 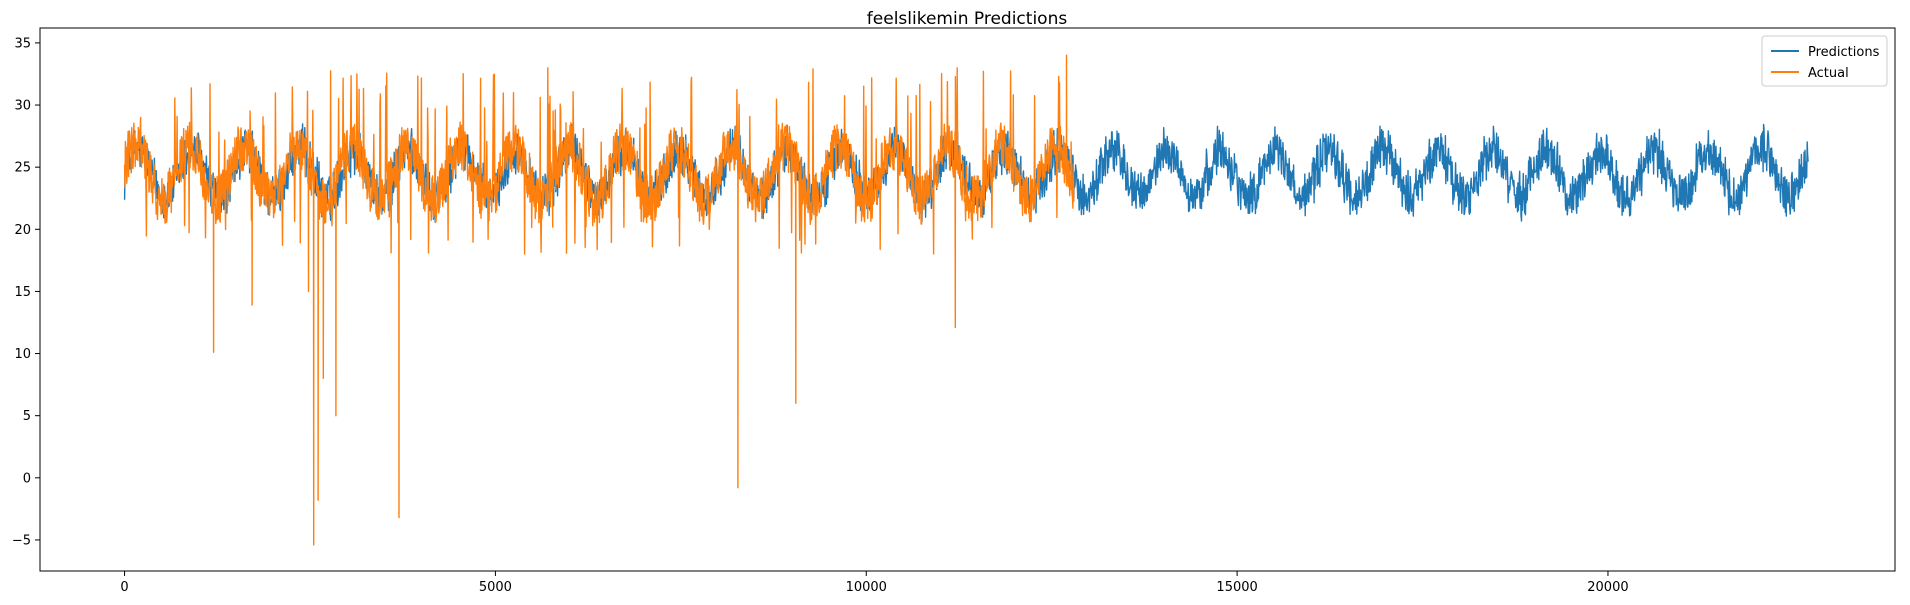 What do you see at coordinates (495, 587) in the screenshot?
I see `x-tick-label: 5000` at bounding box center [495, 587].